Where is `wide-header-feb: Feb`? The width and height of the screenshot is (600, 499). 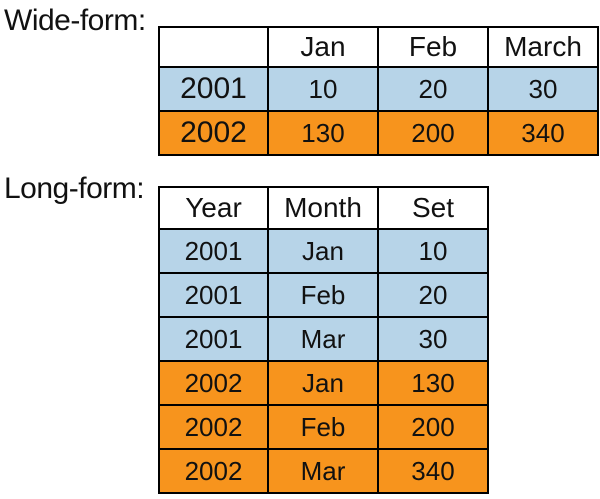 wide-header-feb: Feb is located at coordinates (433, 47).